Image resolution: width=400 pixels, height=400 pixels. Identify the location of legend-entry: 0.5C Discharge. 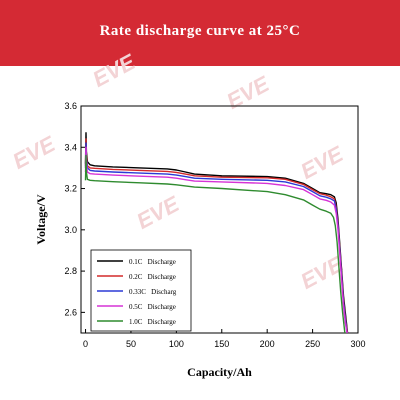
(152, 307).